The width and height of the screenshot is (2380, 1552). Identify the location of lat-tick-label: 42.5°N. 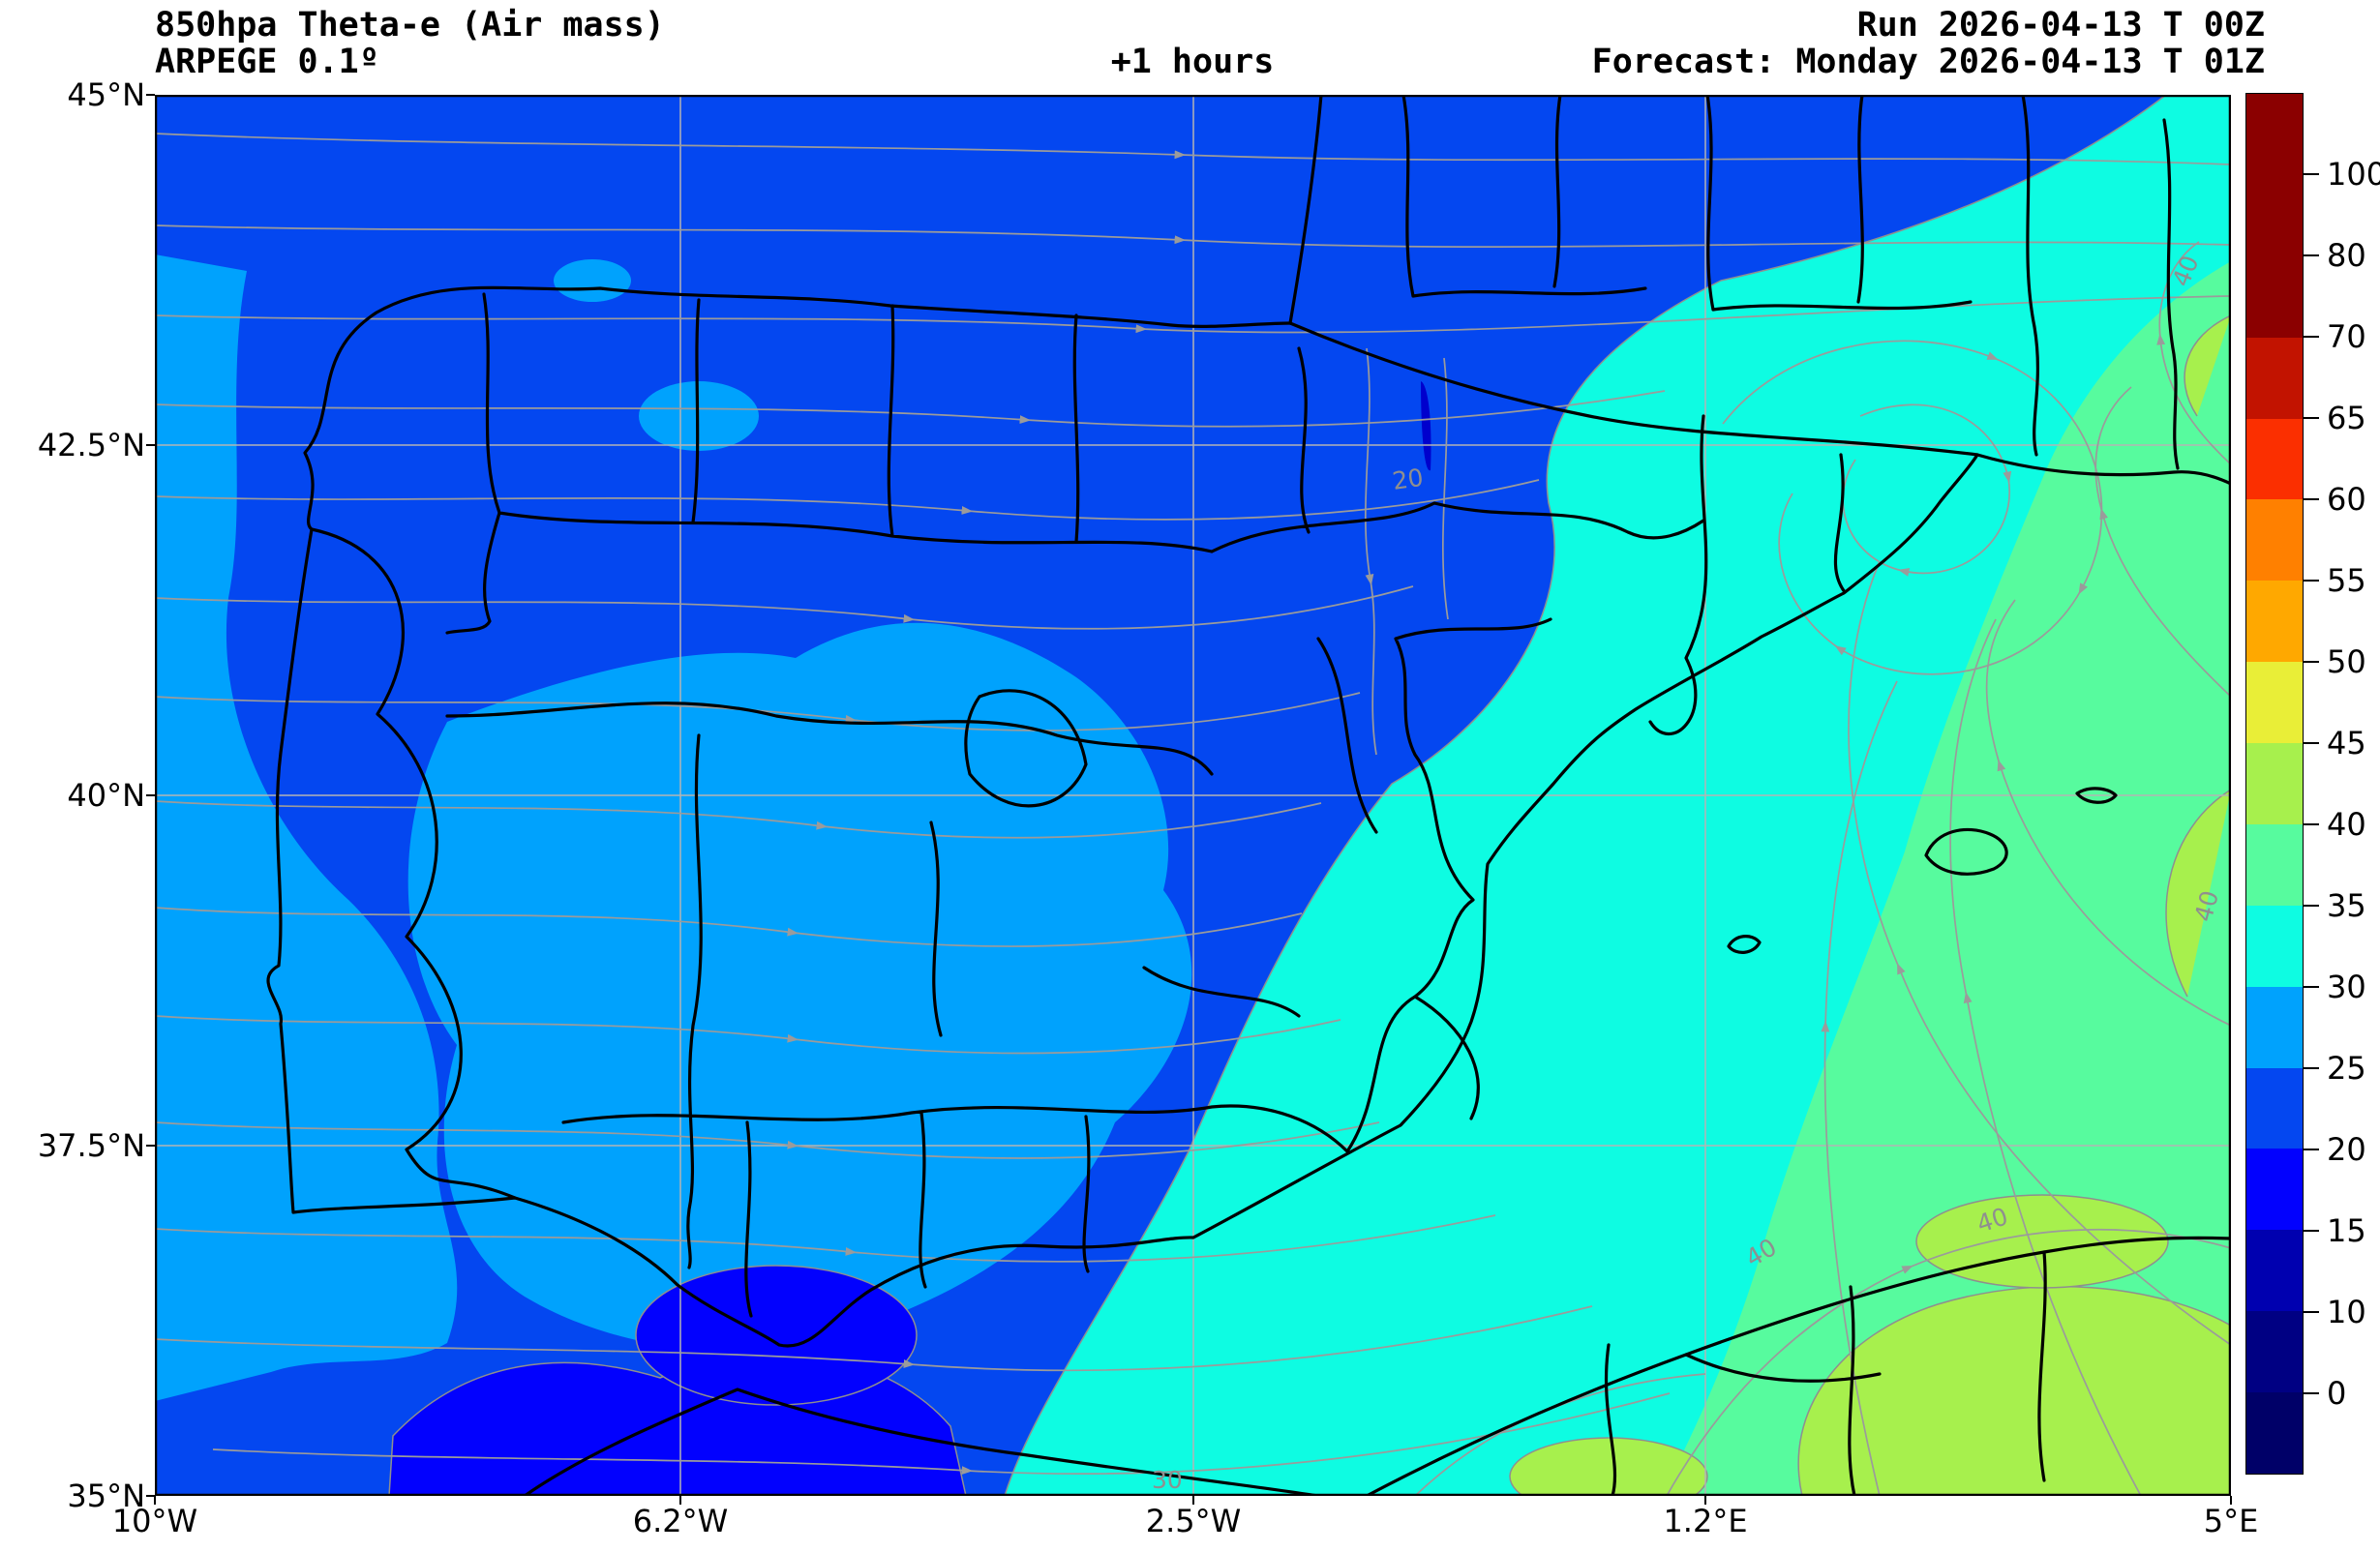
(91, 445).